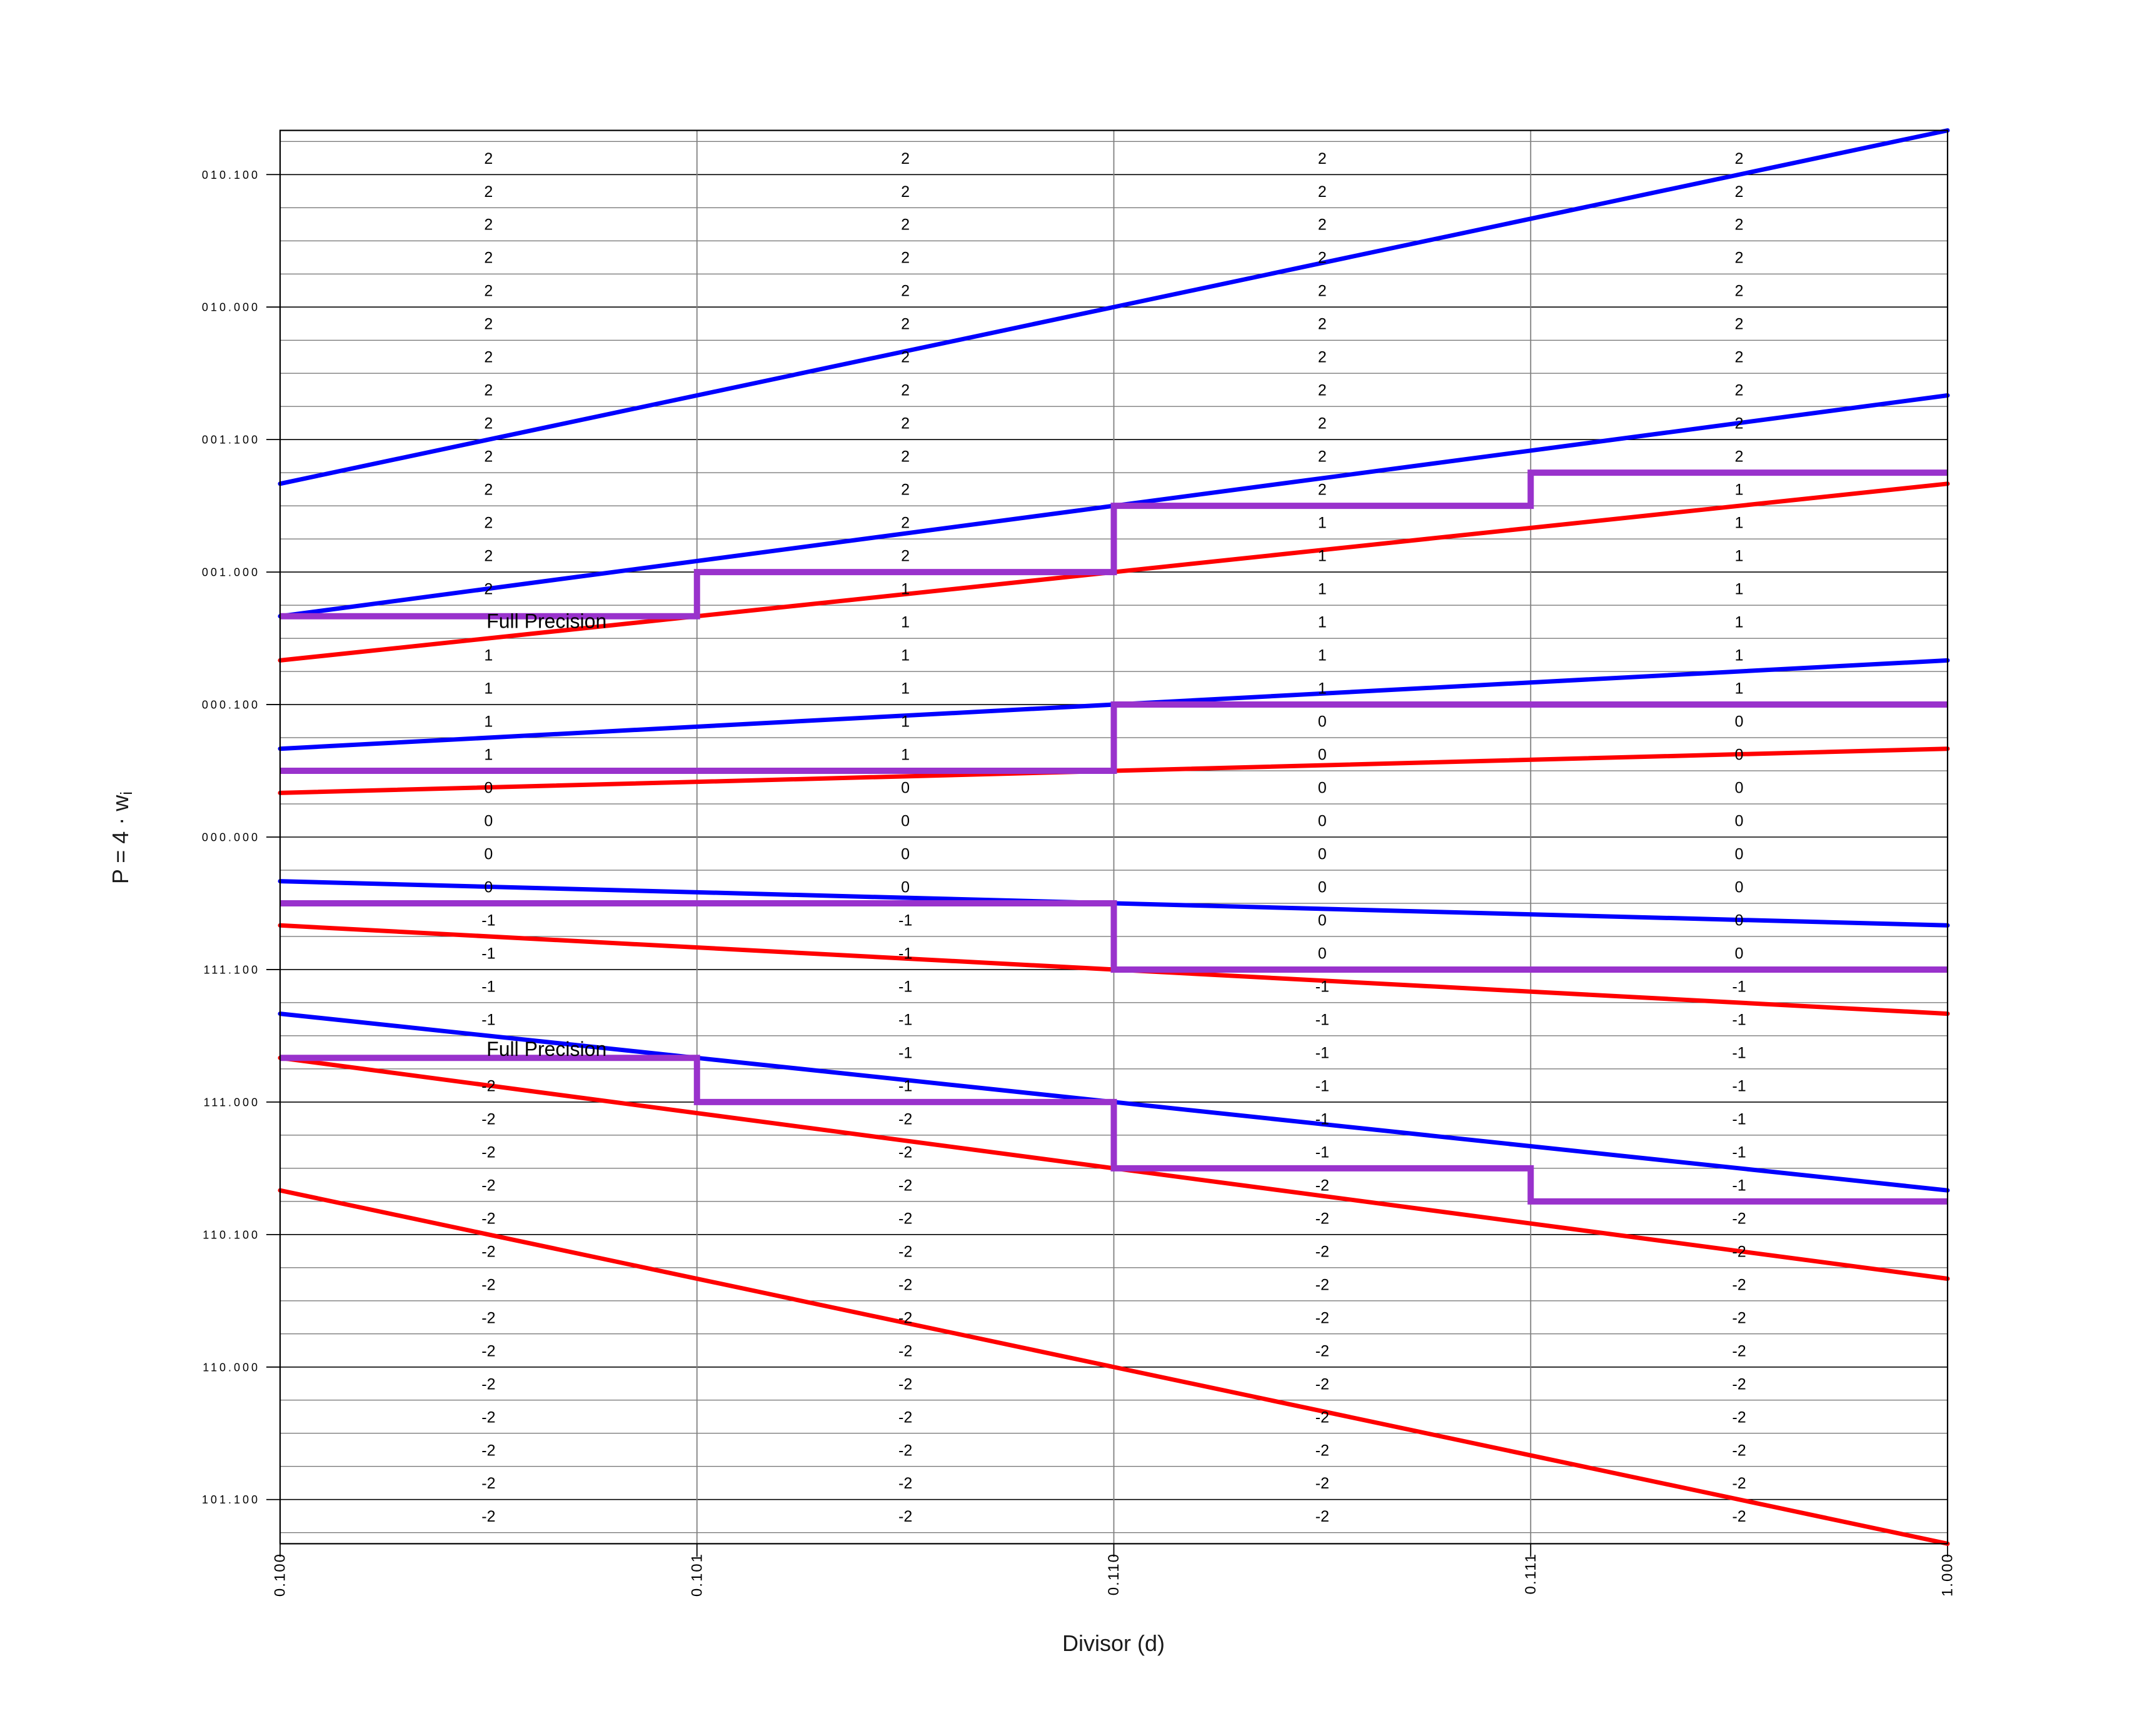 Image resolution: width=2152 pixels, height=1736 pixels. I want to click on y-tick-label: 010.100, so click(231, 175).